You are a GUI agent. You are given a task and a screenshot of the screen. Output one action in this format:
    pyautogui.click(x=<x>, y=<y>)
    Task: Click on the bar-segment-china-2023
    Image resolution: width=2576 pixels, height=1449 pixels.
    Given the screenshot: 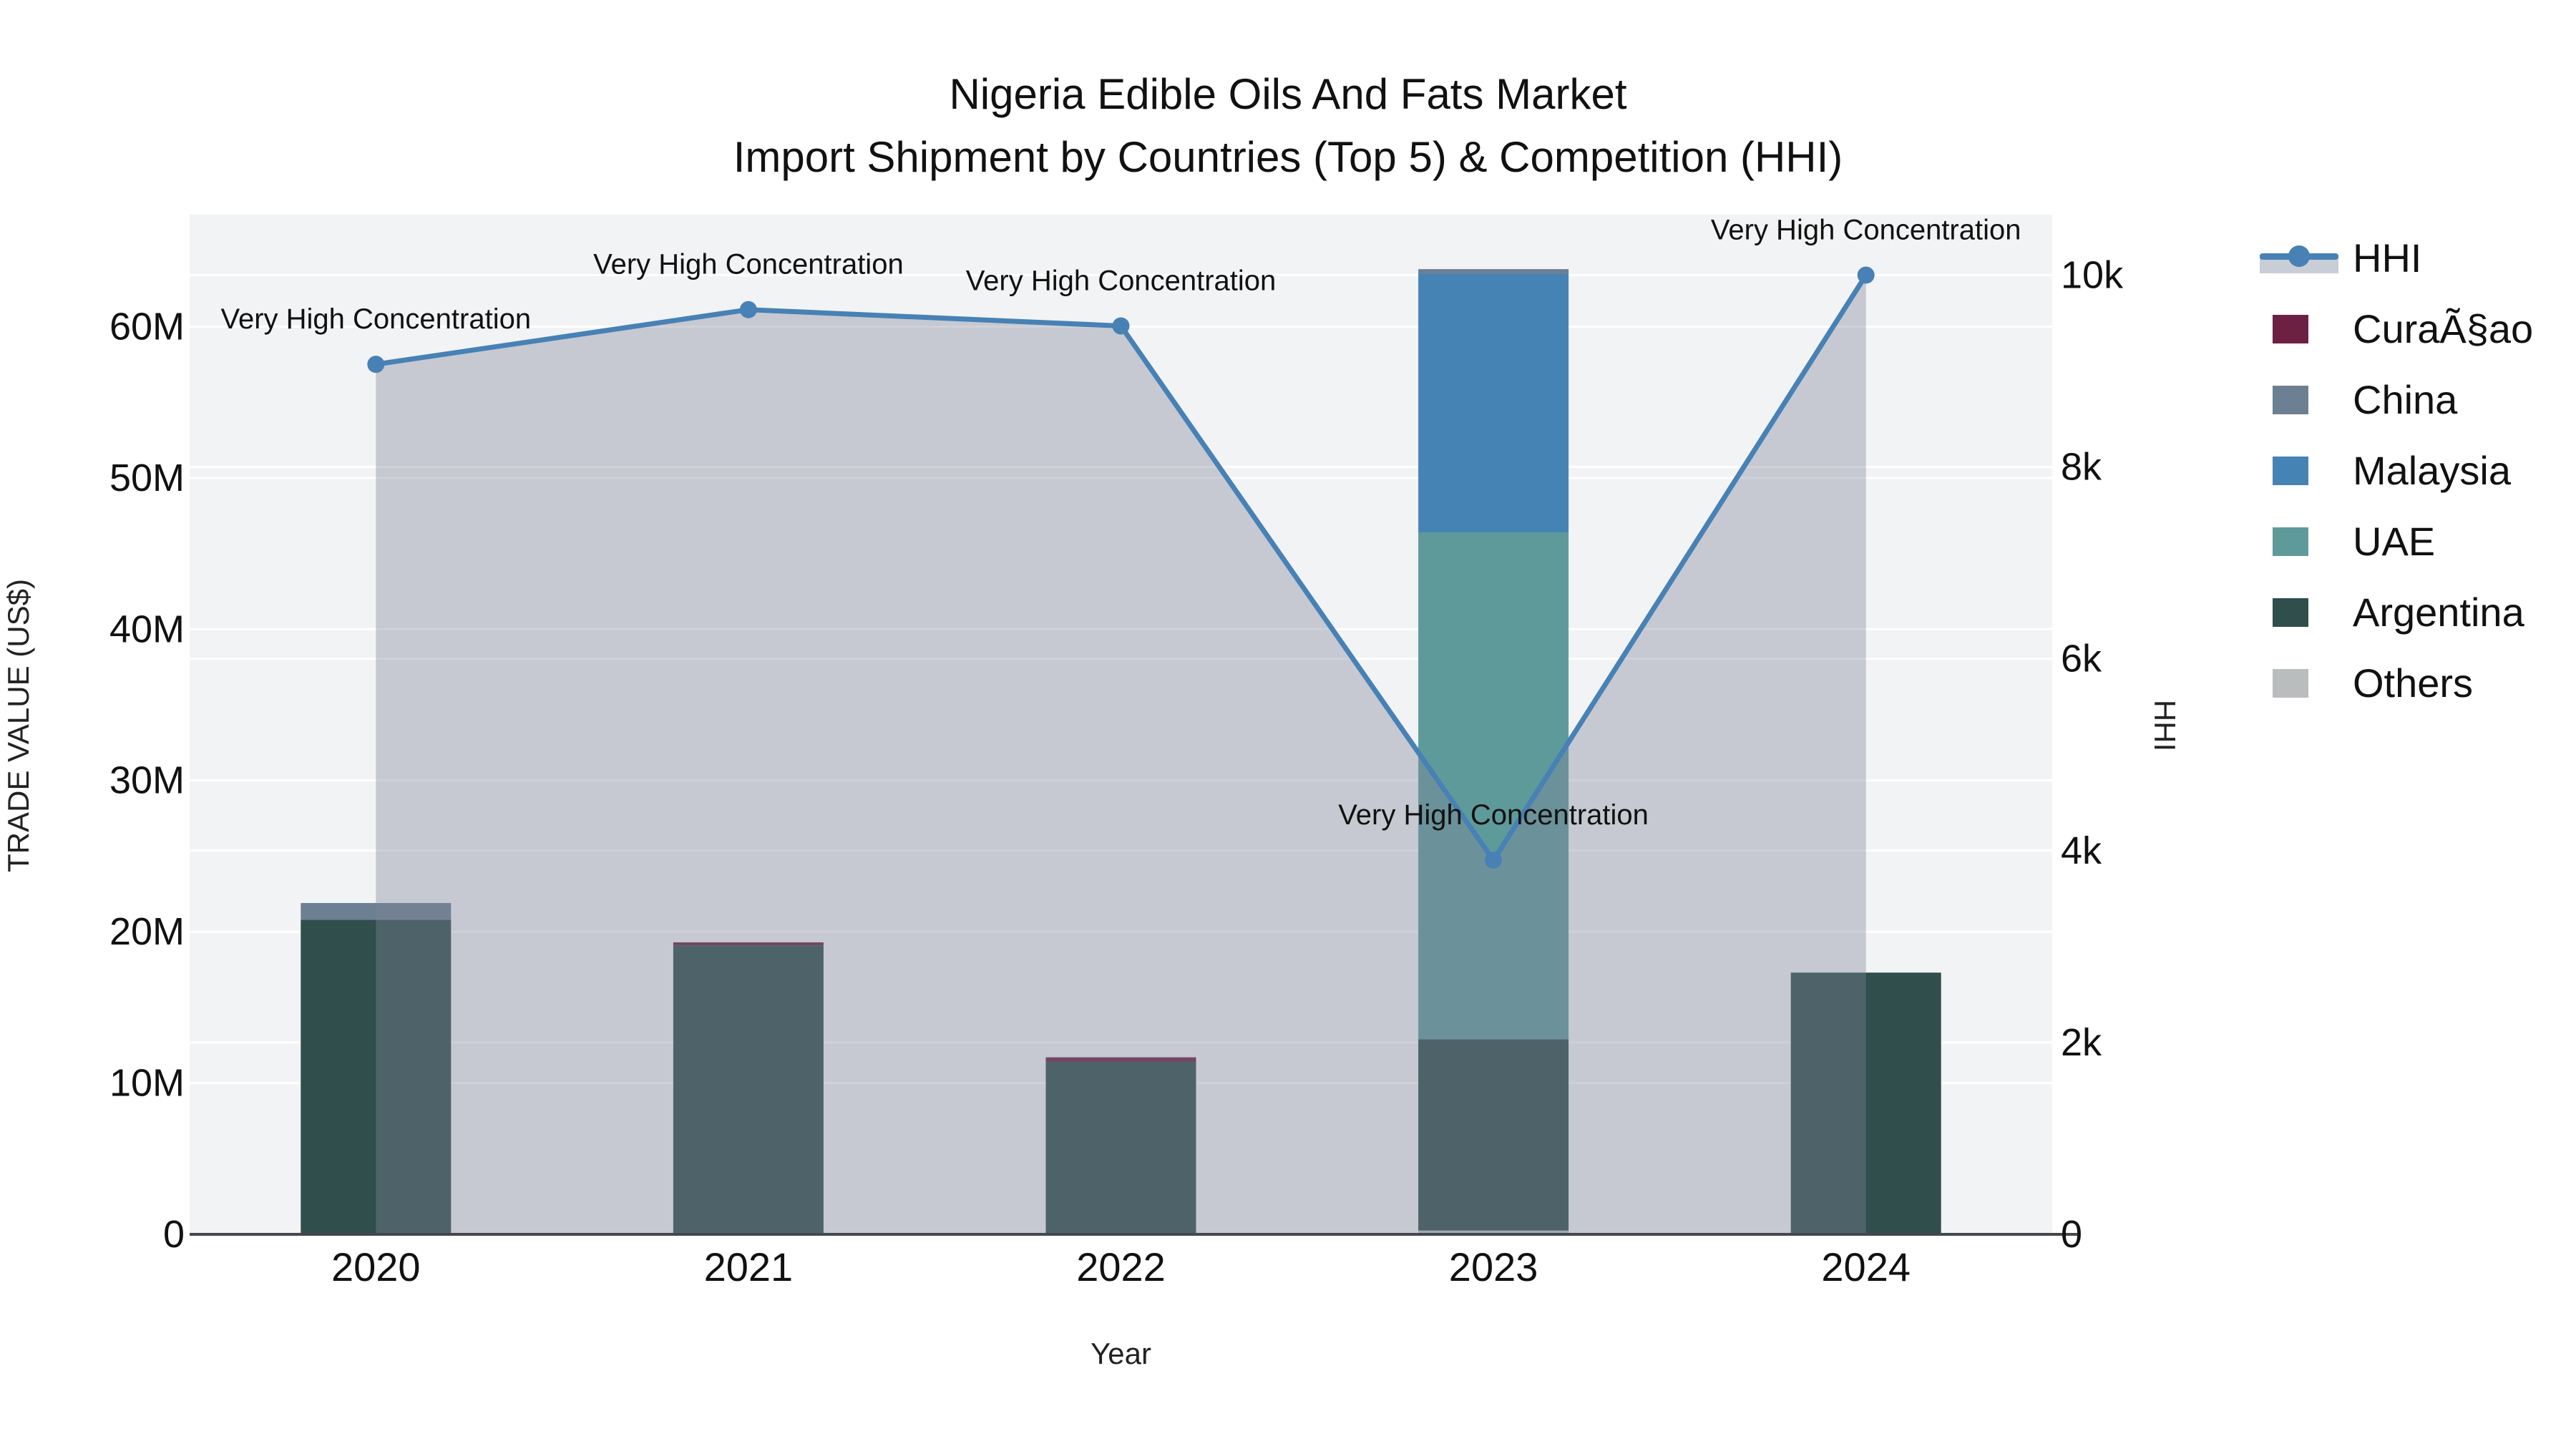 What is the action you would take?
    pyautogui.click(x=1493, y=271)
    